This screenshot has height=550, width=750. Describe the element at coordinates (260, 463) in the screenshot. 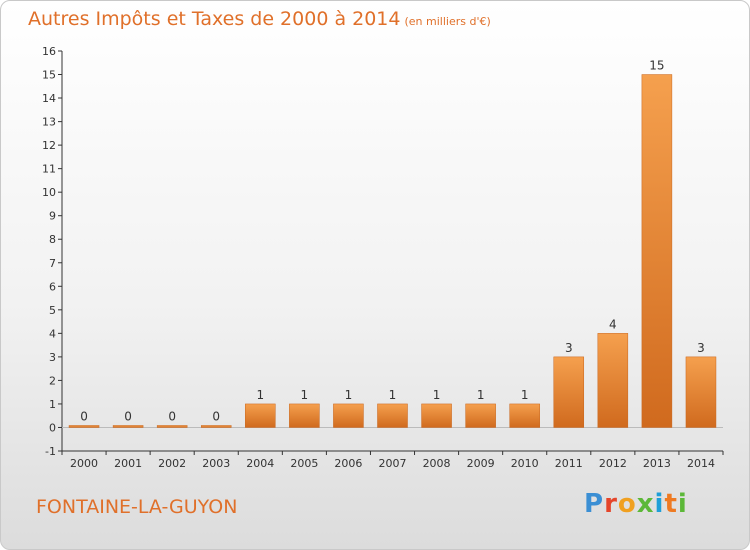

I see `x-tick-label: 2004` at that location.